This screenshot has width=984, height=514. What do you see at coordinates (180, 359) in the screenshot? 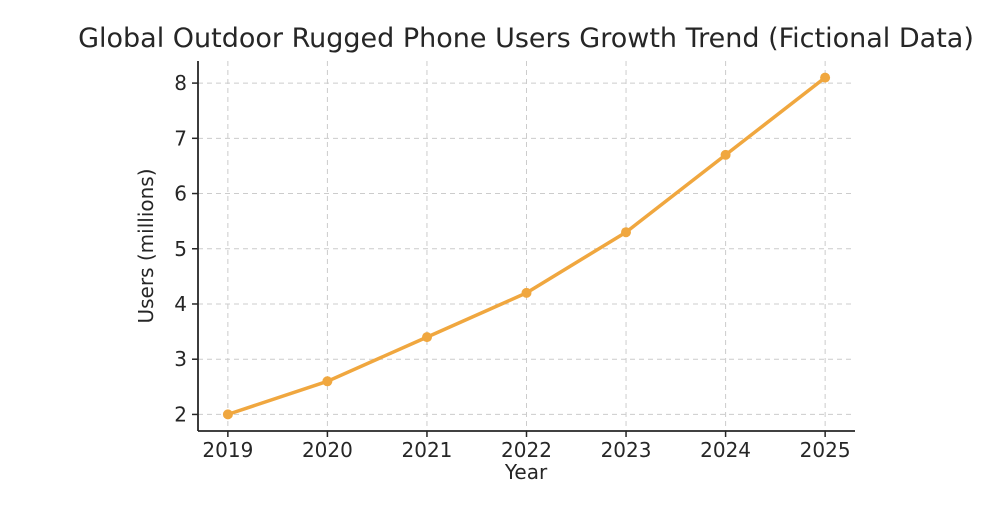
I see `y-tick-label: 3` at bounding box center [180, 359].